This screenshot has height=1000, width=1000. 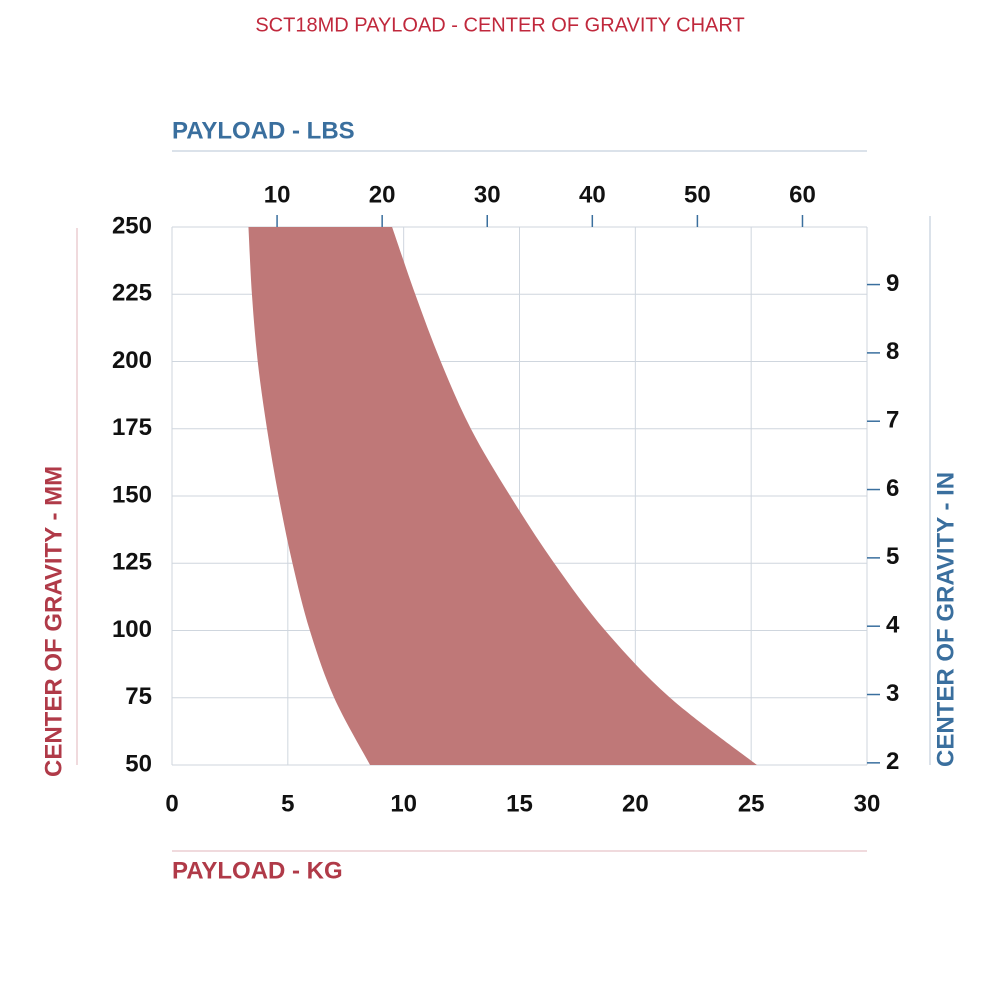 What do you see at coordinates (403, 803) in the screenshot?
I see `x-tick-label: 10` at bounding box center [403, 803].